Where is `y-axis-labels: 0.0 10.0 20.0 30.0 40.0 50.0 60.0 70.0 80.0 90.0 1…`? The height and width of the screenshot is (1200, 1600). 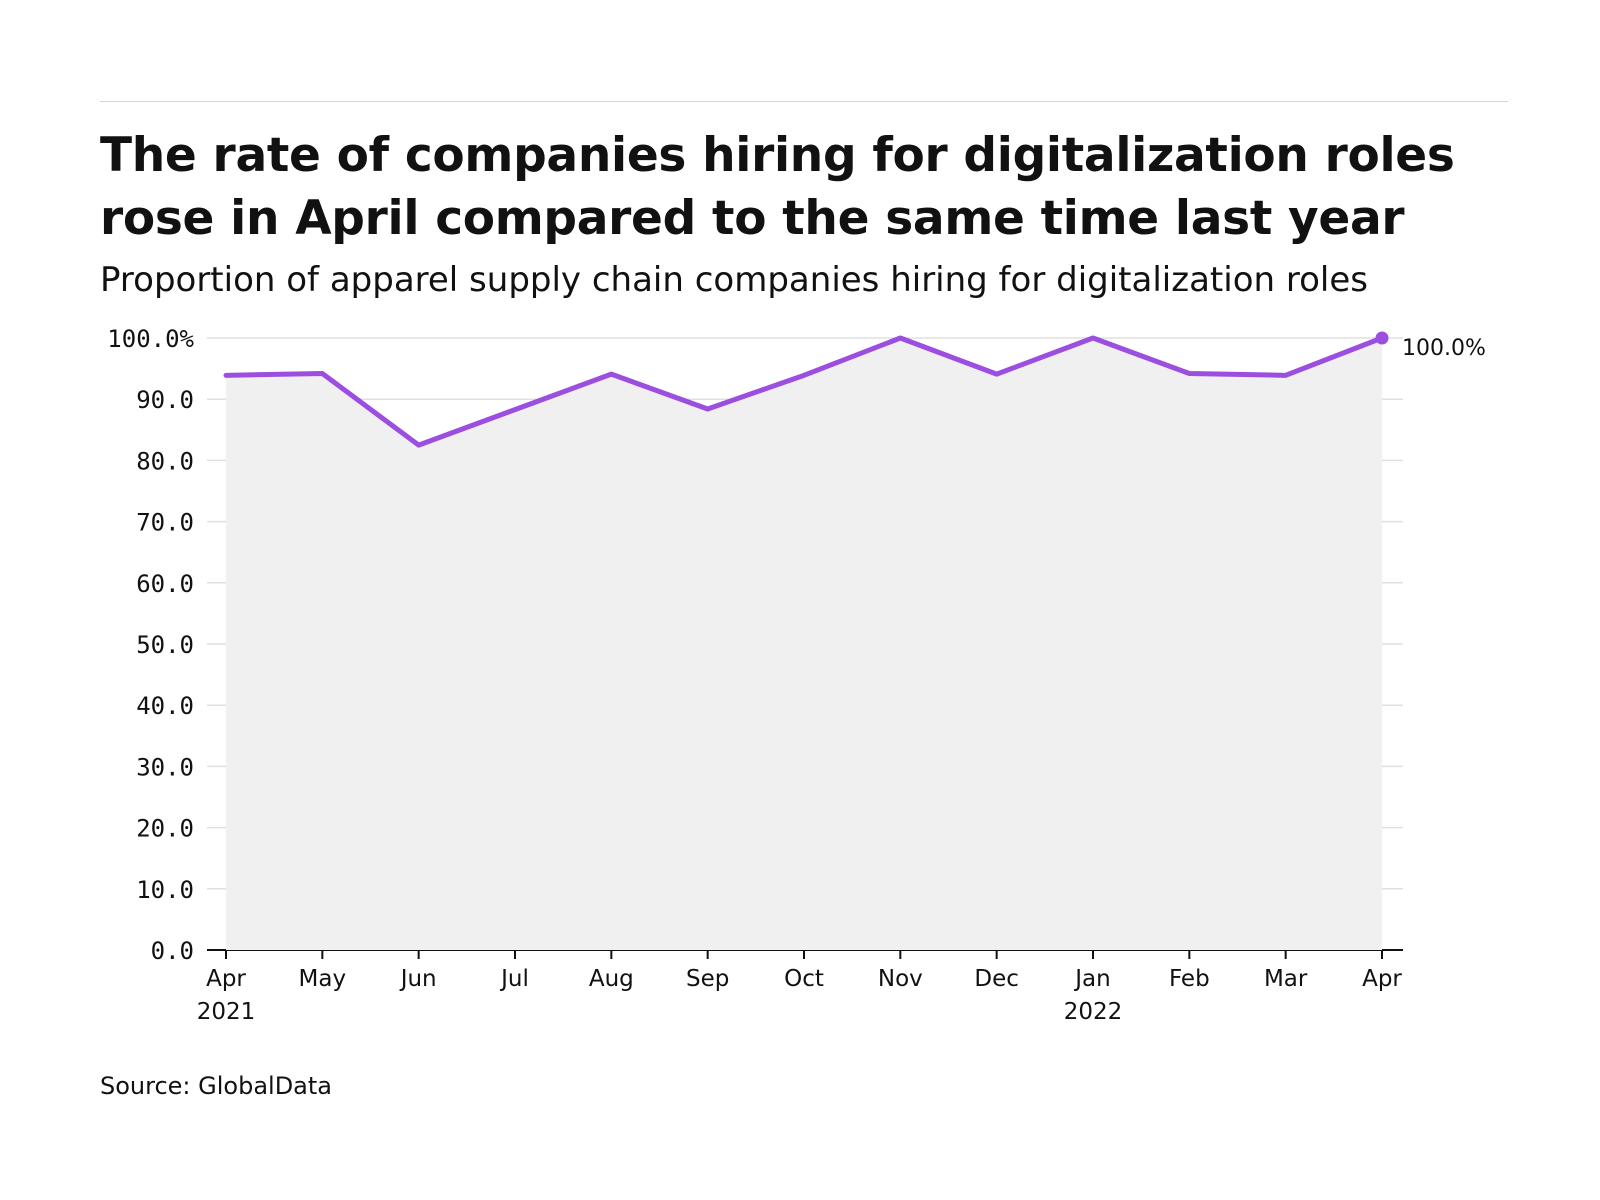 y-axis-labels: 0.0 10.0 20.0 30.0 40.0 50.0 60.0 70.0 80.0 90.0 1… is located at coordinates (150, 645).